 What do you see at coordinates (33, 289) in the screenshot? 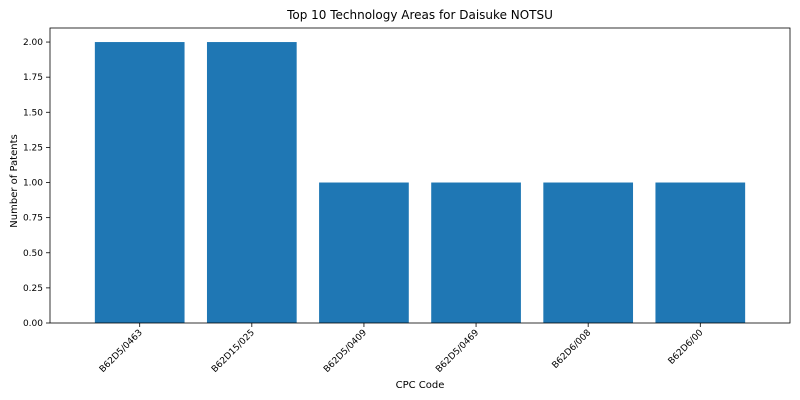
I see `y-tick-label: 0.25` at bounding box center [33, 289].